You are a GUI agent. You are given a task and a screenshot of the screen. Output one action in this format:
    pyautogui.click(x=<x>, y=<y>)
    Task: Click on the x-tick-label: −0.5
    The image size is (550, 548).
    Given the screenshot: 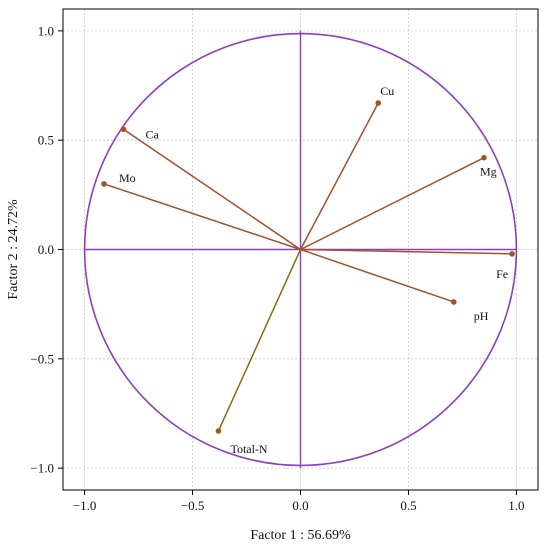 What is the action you would take?
    pyautogui.click(x=193, y=505)
    